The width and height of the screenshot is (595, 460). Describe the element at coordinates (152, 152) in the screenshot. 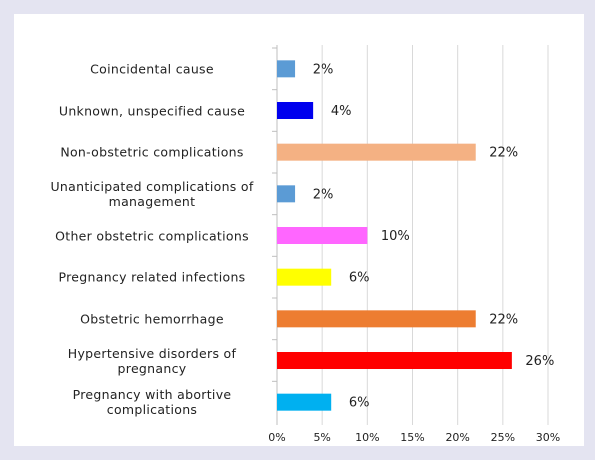

I see `y-tick-label: Non-obstetric complications` at that location.